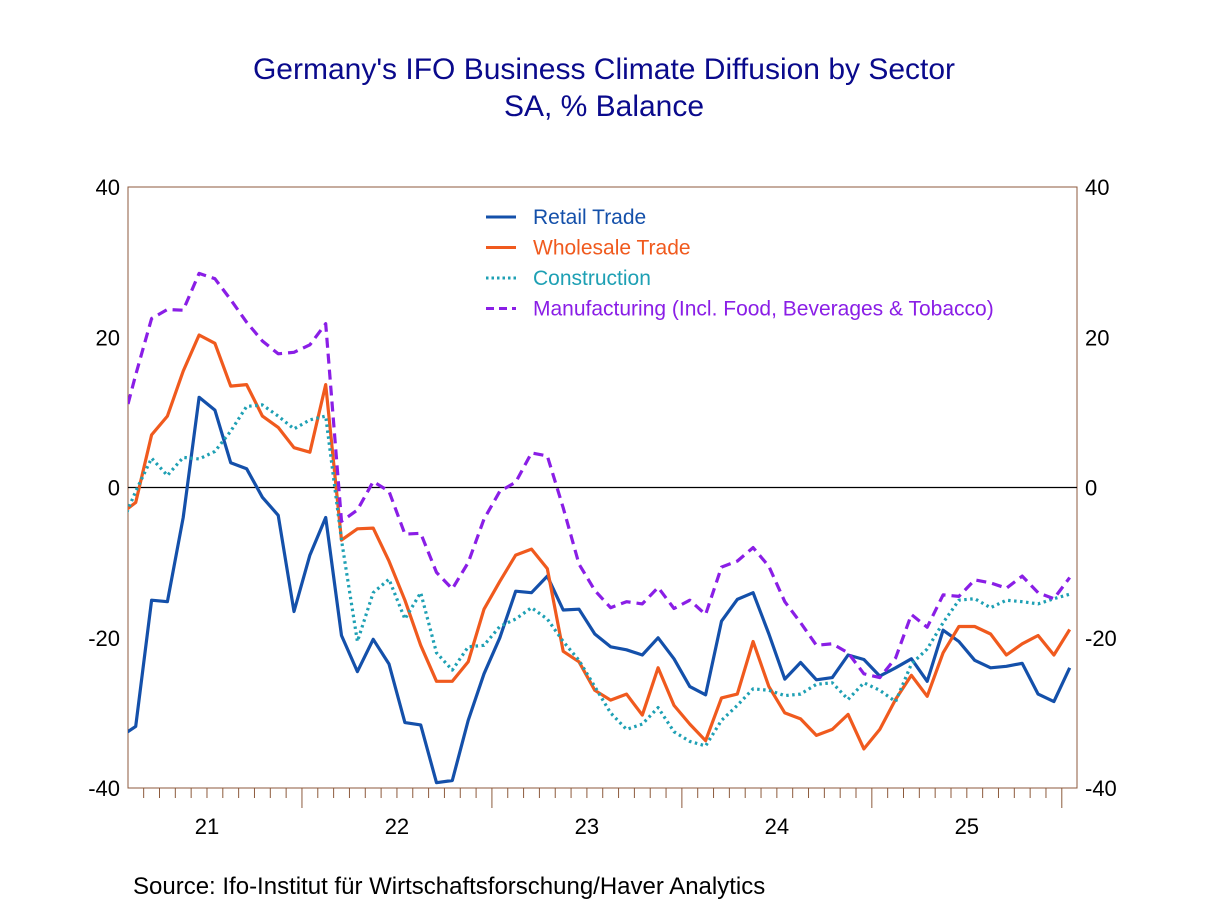 This screenshot has height=911, width=1208. What do you see at coordinates (777, 826) in the screenshot?
I see `x-tick-label: 24` at bounding box center [777, 826].